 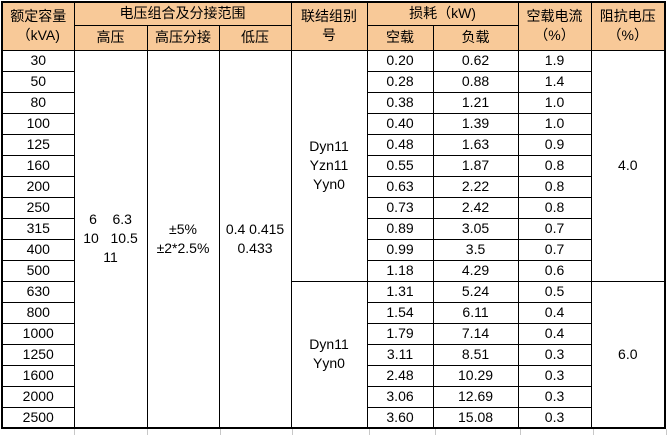 I want to click on cell-no-load-current: 1.9, so click(x=554, y=60).